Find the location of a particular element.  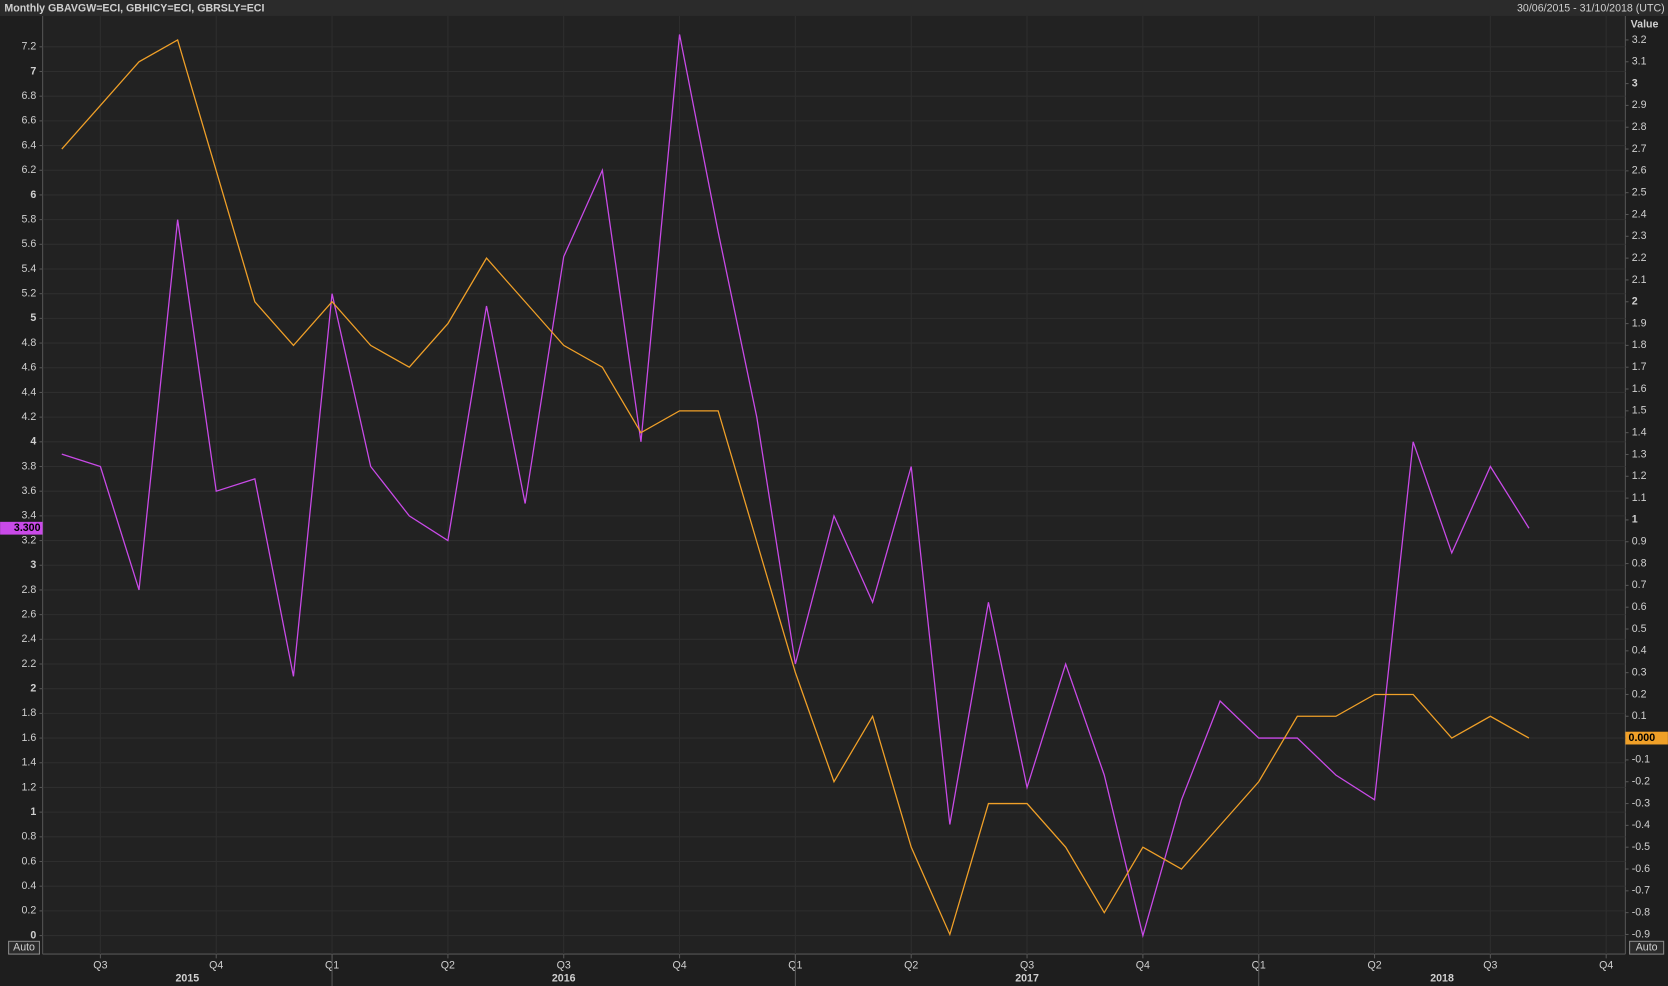

y2-tick-label: 3 is located at coordinates (1635, 83).